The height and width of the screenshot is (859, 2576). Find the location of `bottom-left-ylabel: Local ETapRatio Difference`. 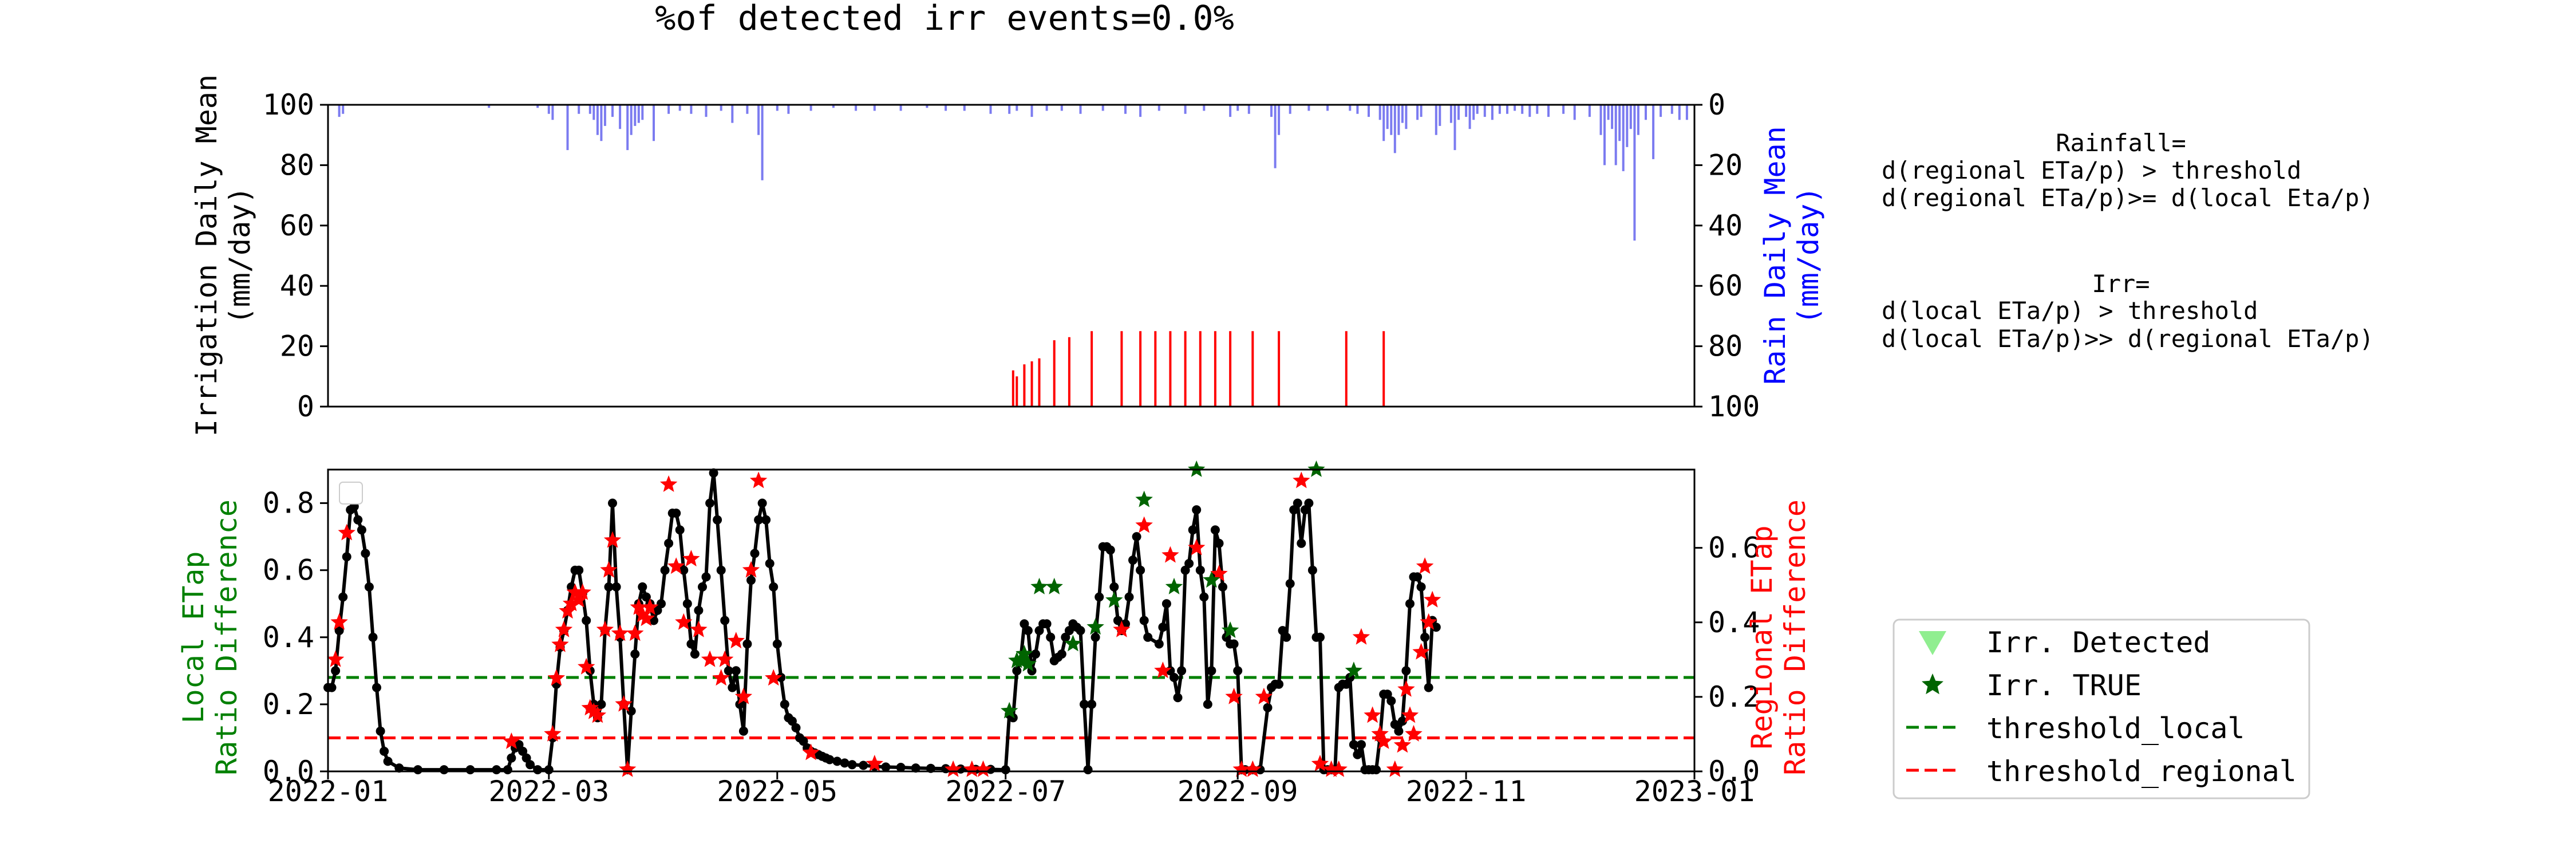

bottom-left-ylabel: Local ETapRatio Difference is located at coordinates (210, 637).